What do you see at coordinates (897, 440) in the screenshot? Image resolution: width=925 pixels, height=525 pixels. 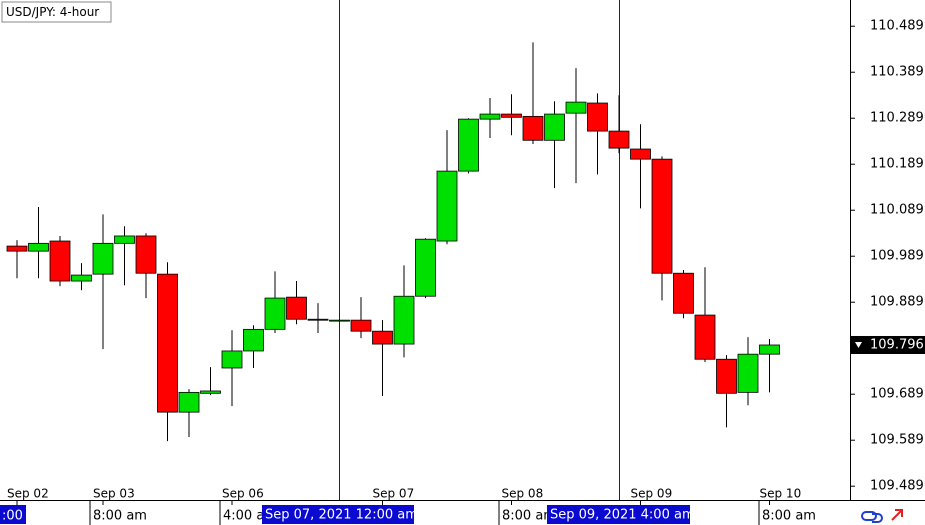 I see `y-tick-label: 109.589` at bounding box center [897, 440].